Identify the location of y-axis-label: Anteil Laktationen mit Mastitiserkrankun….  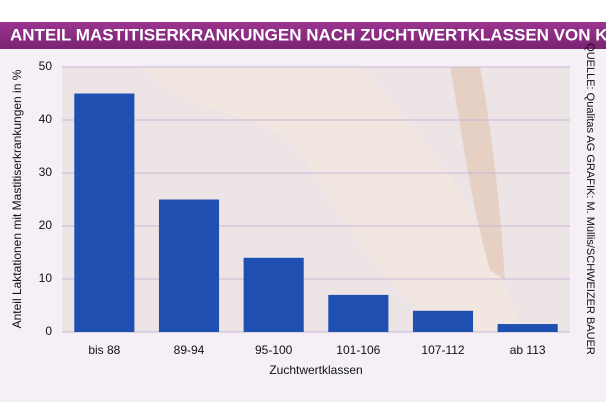
(17, 198).